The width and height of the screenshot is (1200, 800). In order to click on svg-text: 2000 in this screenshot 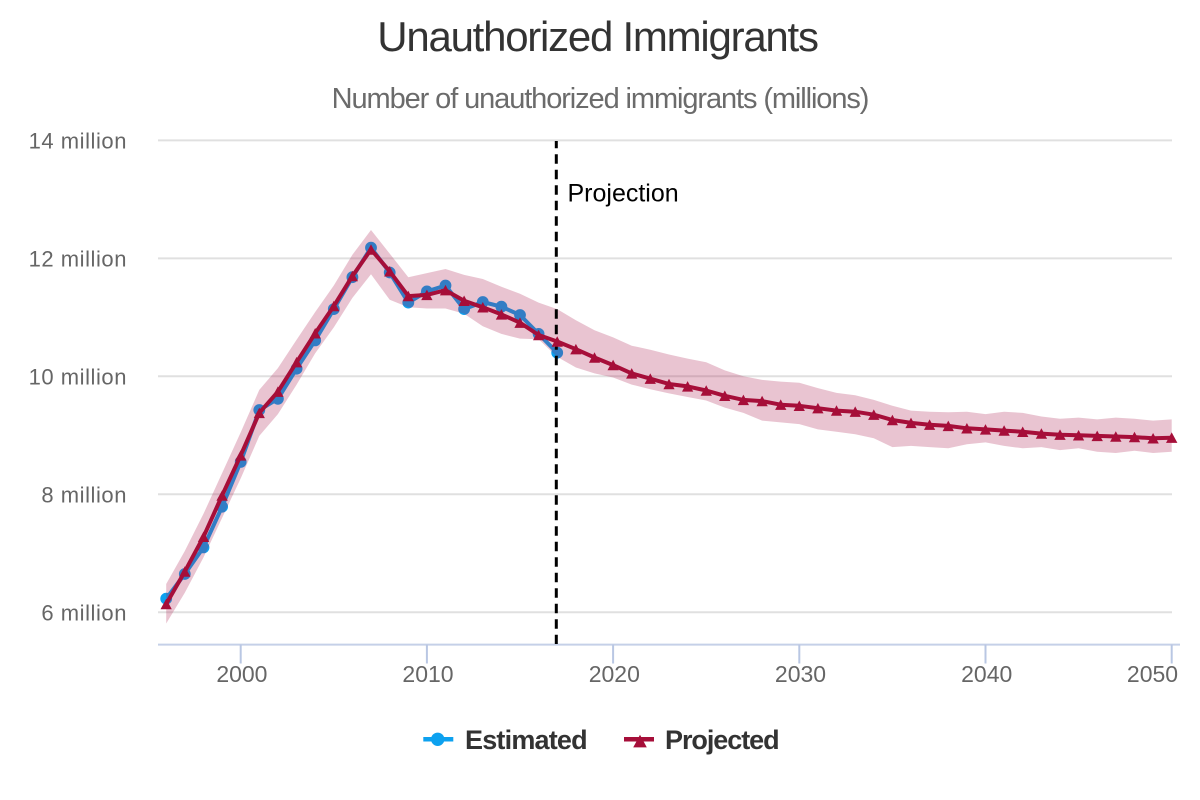, I will do `click(241, 674)`.